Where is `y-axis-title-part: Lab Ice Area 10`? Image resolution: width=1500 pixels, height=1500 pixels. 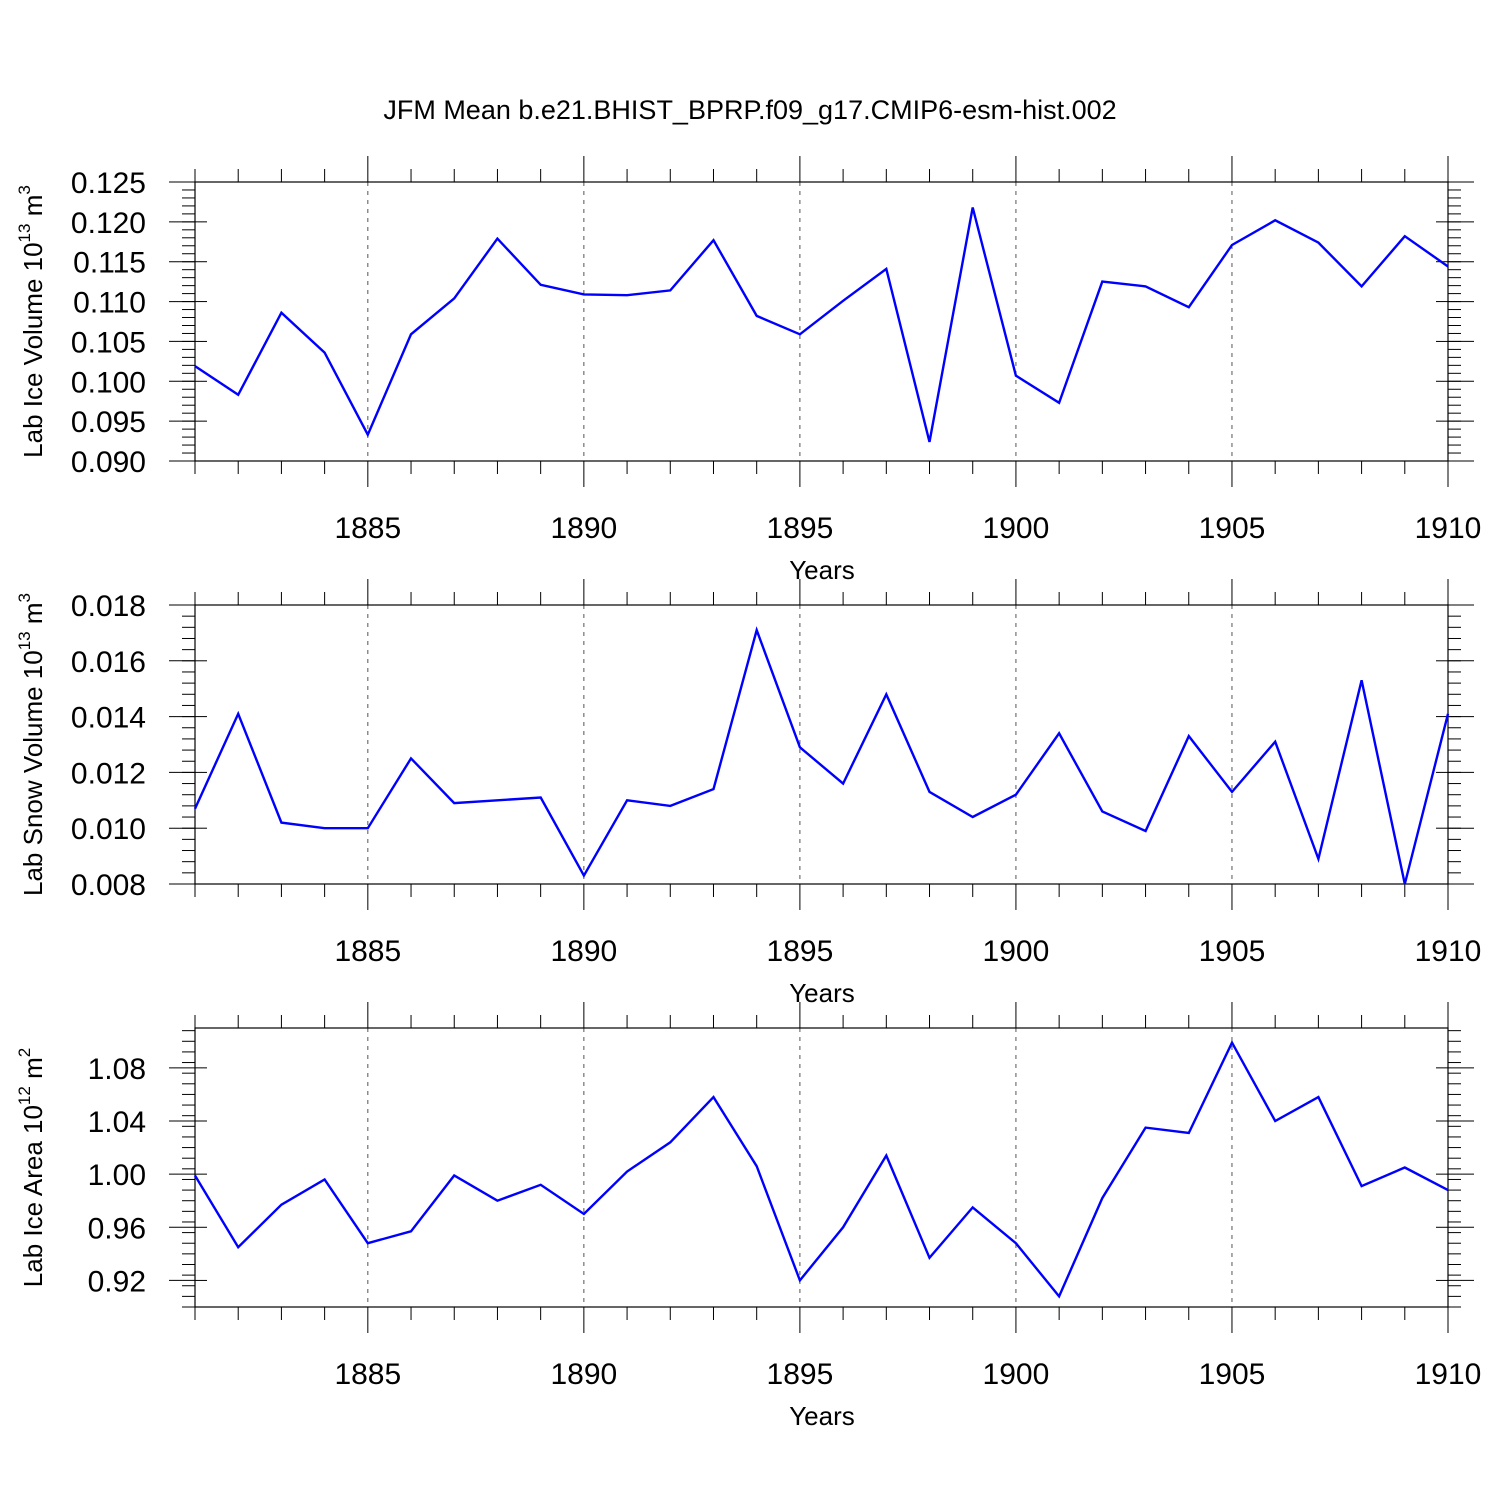 y-axis-title-part: Lab Ice Area 10 is located at coordinates (33, 1196).